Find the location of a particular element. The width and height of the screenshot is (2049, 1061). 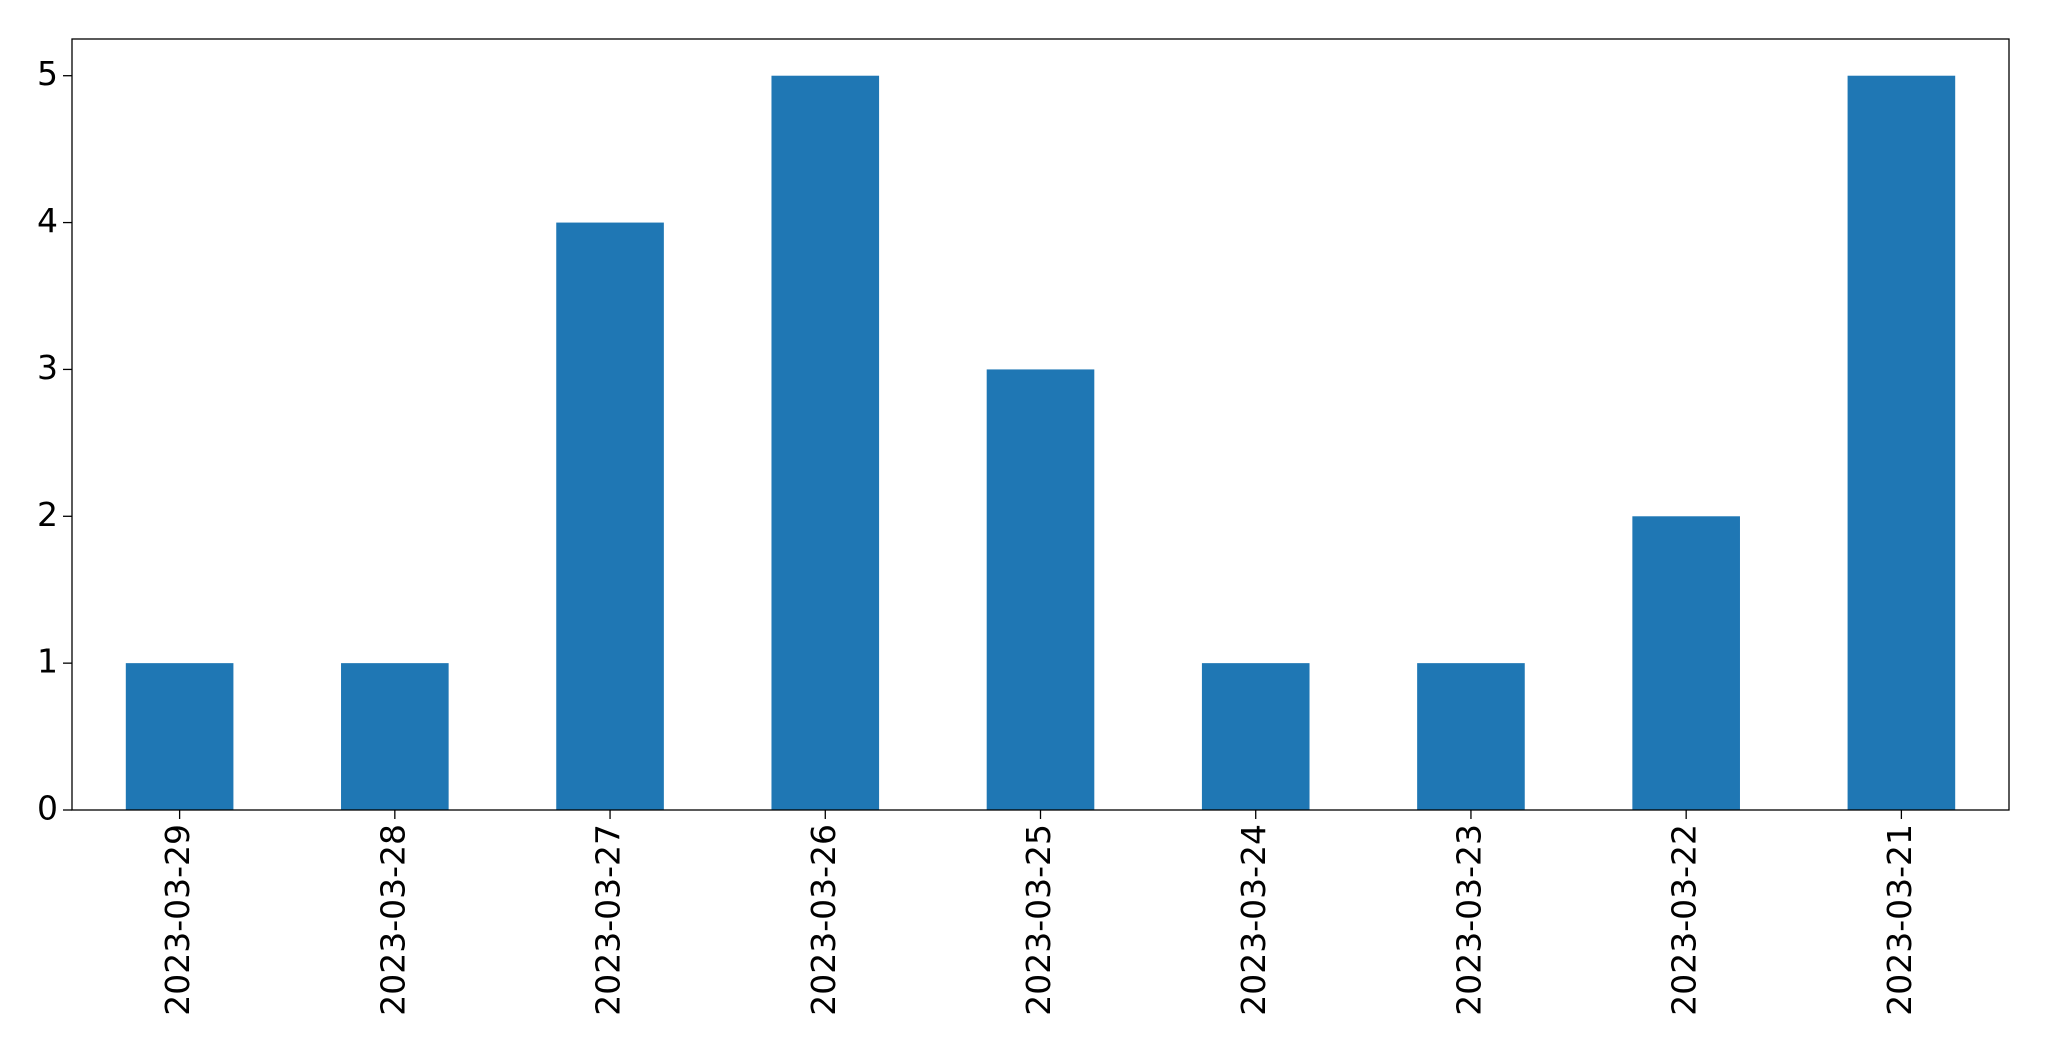

y-tick-label: 3 is located at coordinates (47, 367).